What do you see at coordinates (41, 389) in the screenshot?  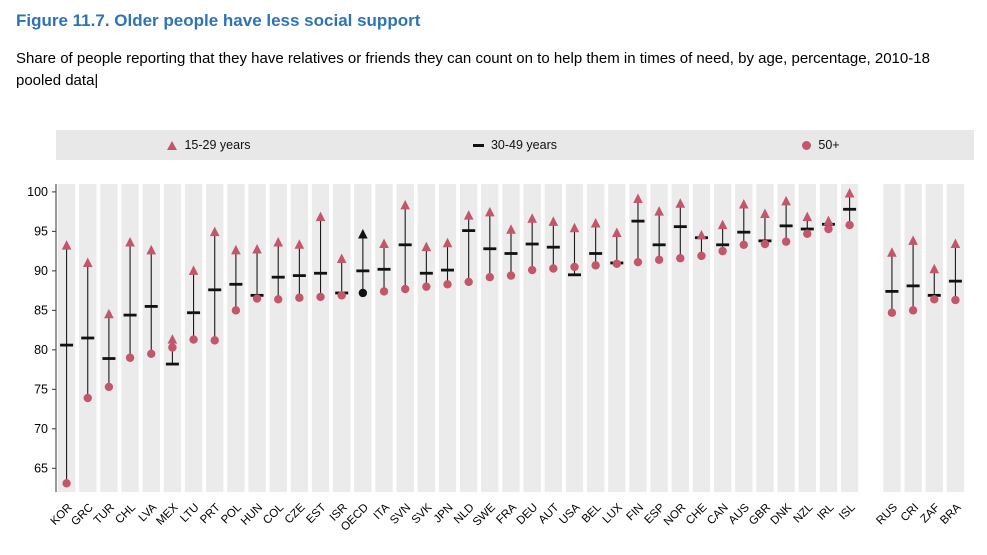 I see `ytick-label: 75` at bounding box center [41, 389].